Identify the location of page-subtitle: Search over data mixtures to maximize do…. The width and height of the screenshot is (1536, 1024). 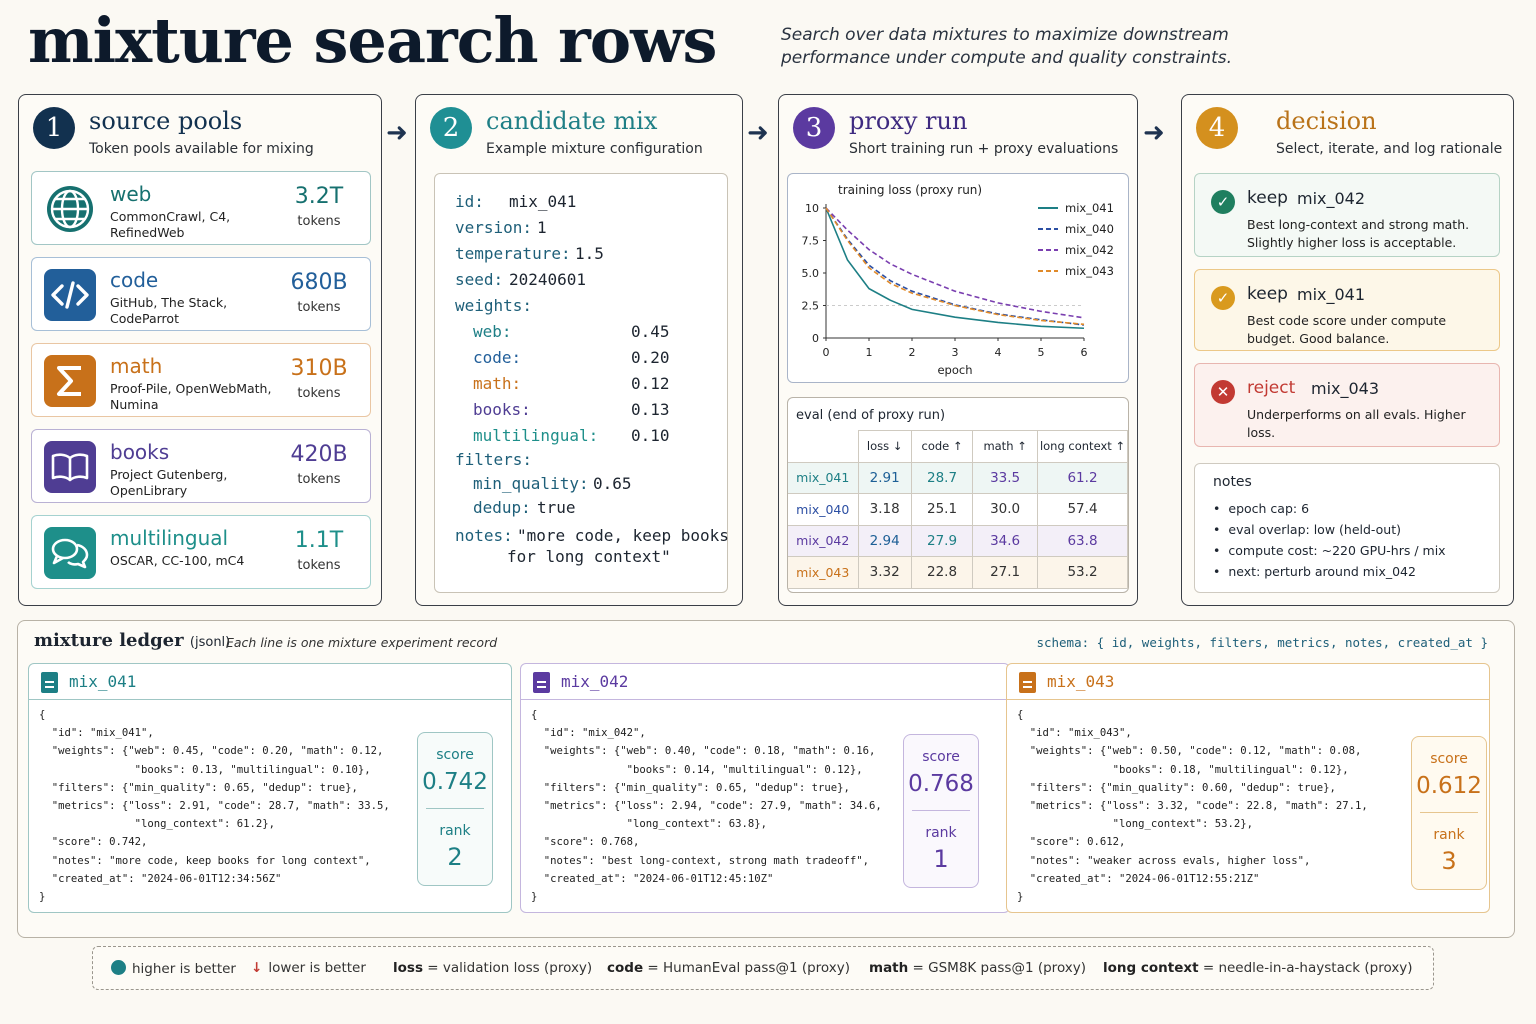
(1006, 46).